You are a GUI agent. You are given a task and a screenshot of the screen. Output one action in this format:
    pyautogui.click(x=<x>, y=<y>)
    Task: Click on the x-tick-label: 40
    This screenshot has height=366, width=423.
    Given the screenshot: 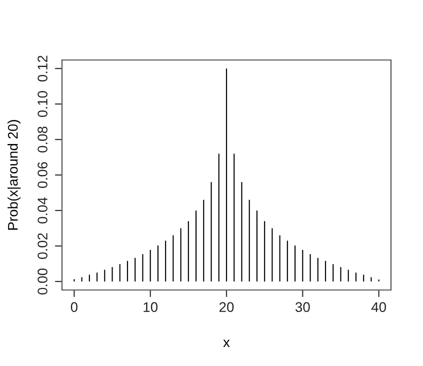 What is the action you would take?
    pyautogui.click(x=378, y=307)
    